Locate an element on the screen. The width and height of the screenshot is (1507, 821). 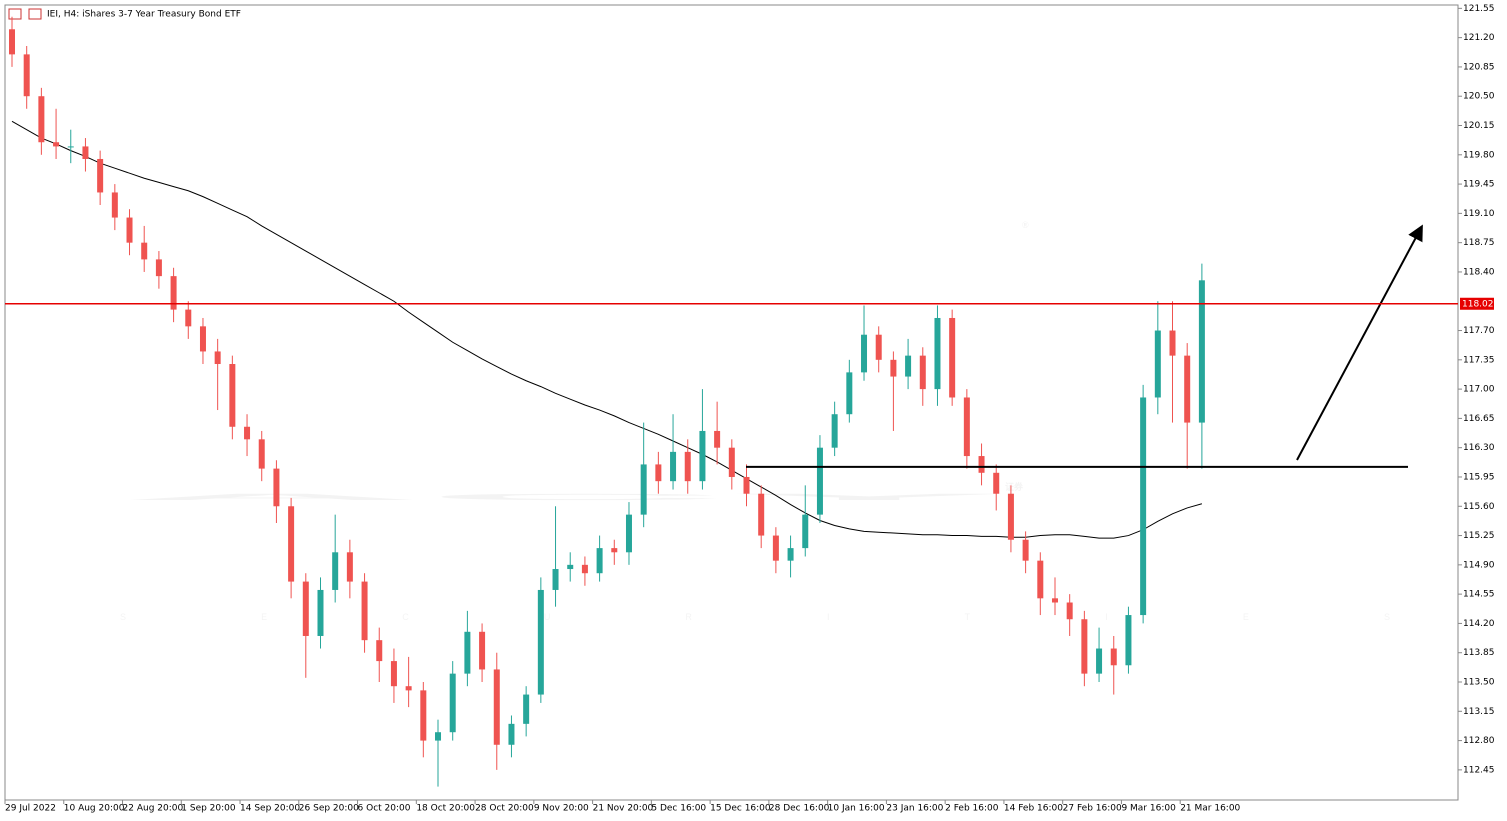
x-tick-label: 1 Sep 20:00 is located at coordinates (208, 809).